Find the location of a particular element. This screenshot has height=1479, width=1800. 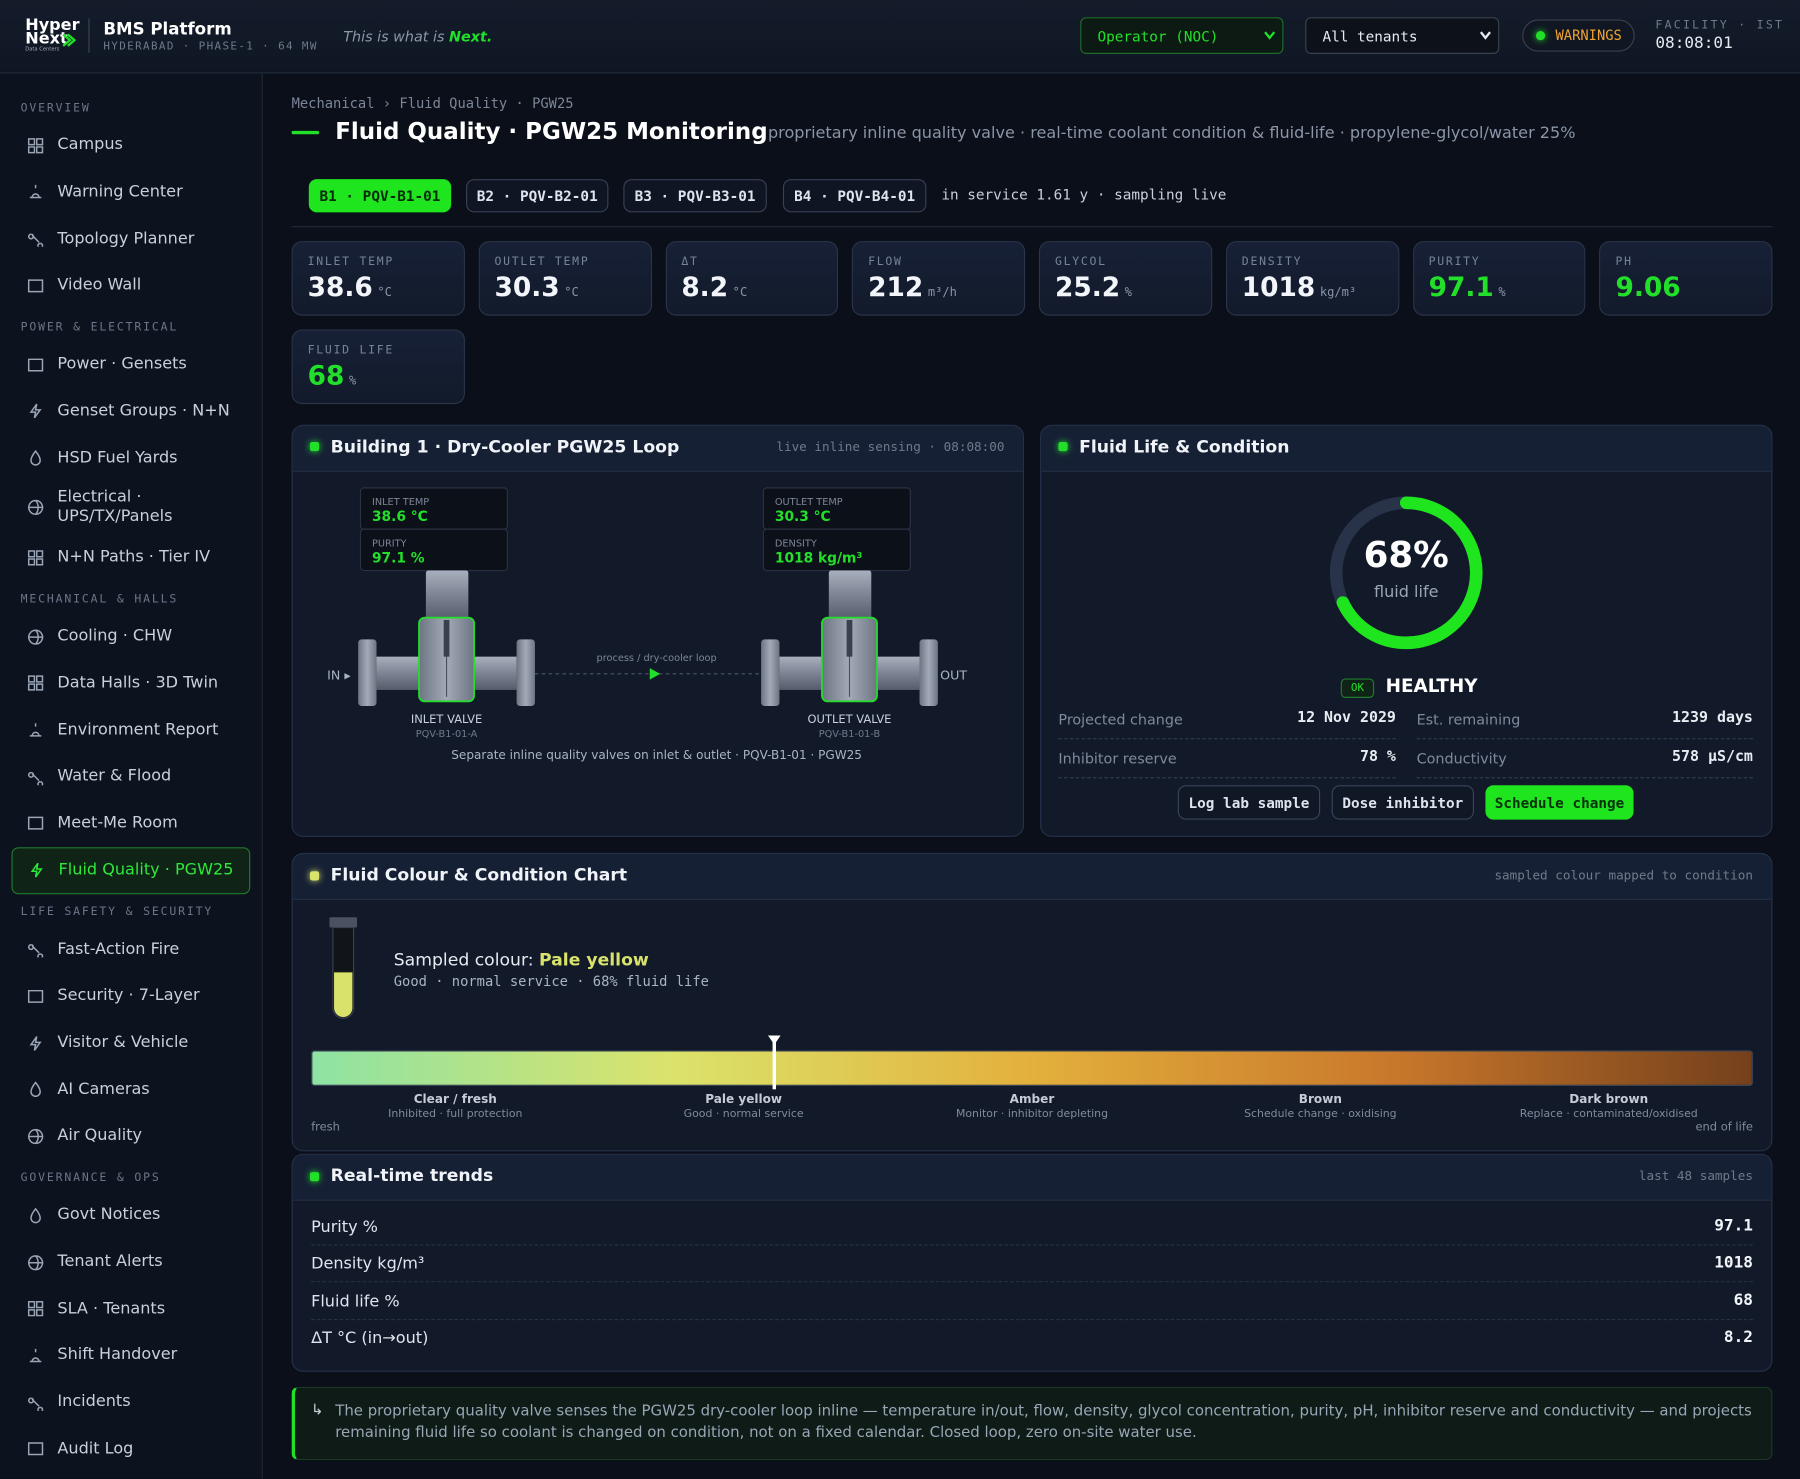

nav-label: Tenant Alerts is located at coordinates (110, 1261).